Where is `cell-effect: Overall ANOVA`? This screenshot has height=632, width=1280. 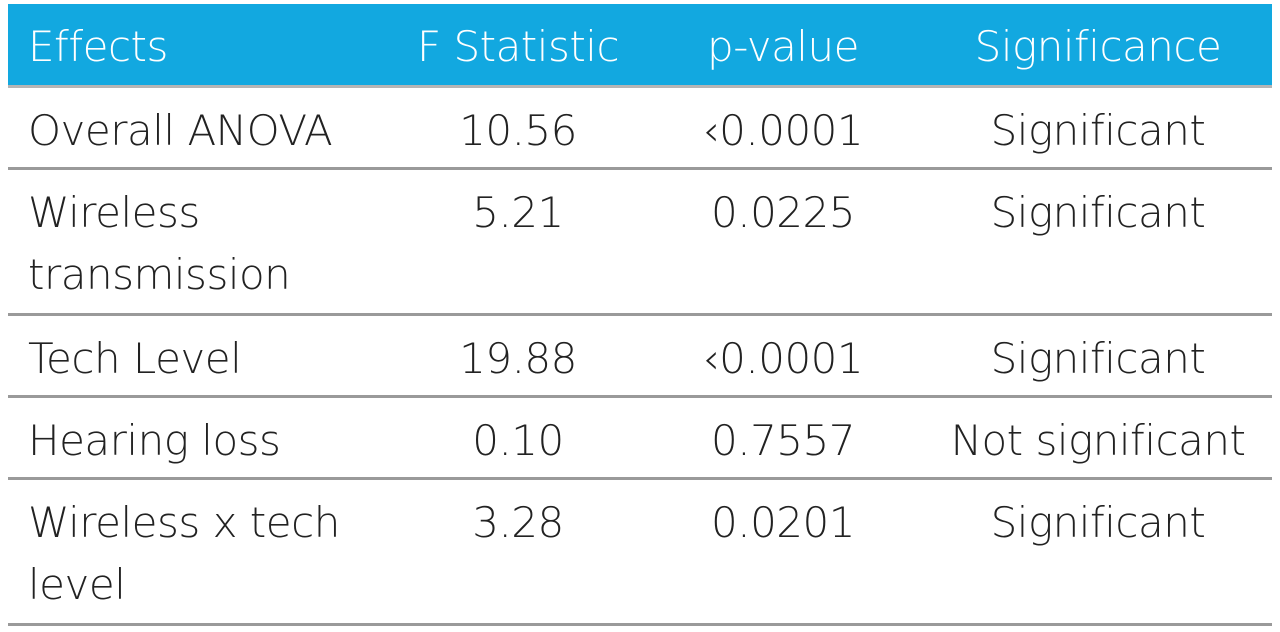
cell-effect: Overall ANOVA is located at coordinates (180, 130).